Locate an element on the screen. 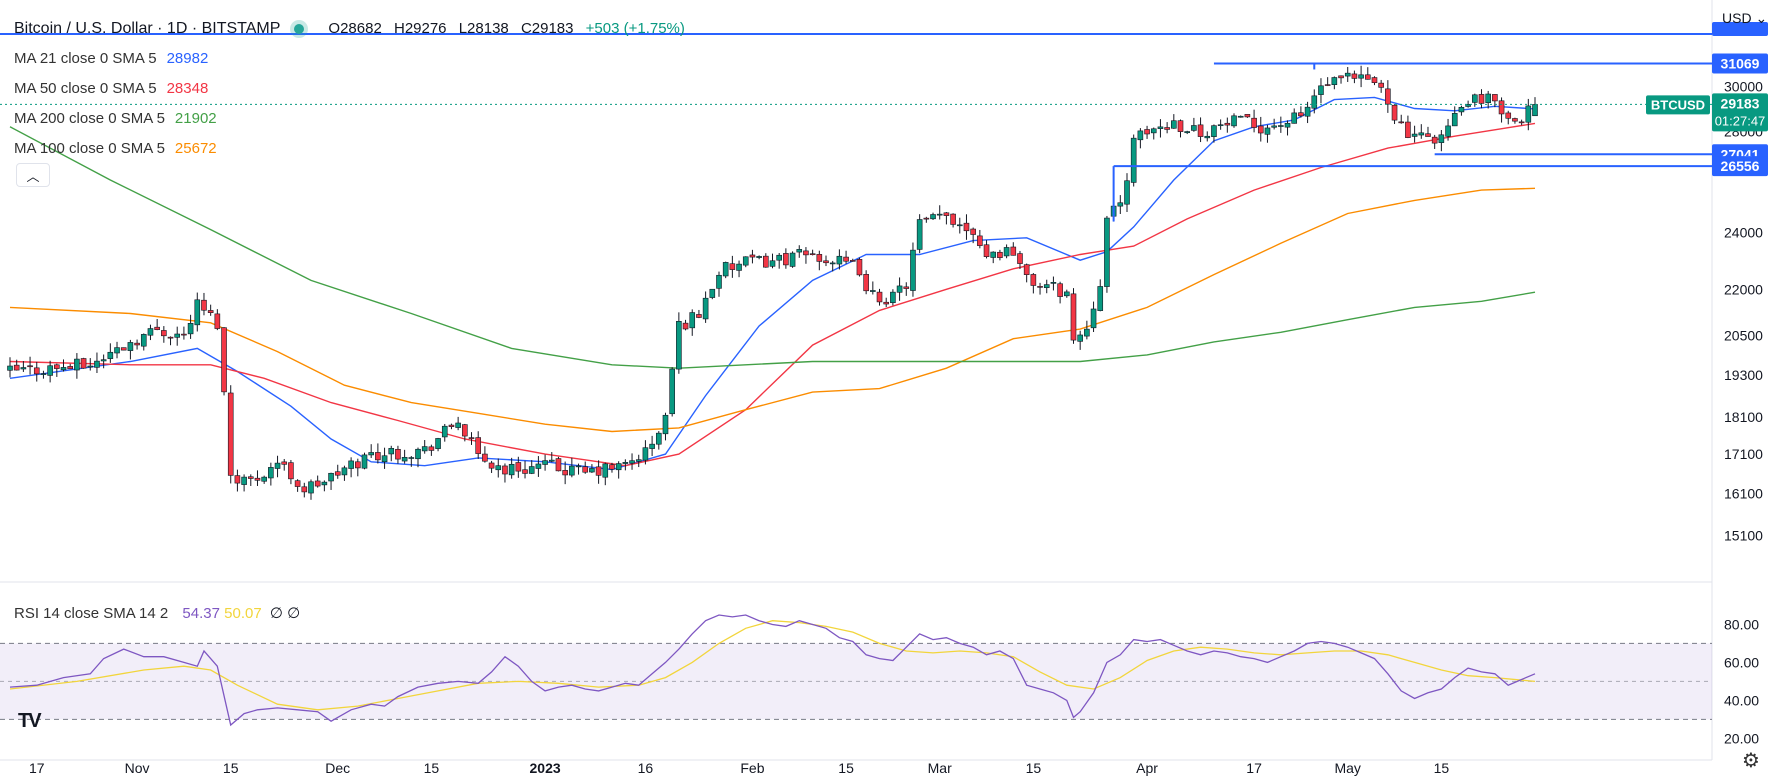 The width and height of the screenshot is (1790, 782). price-tick-label: 18100 is located at coordinates (1743, 417).